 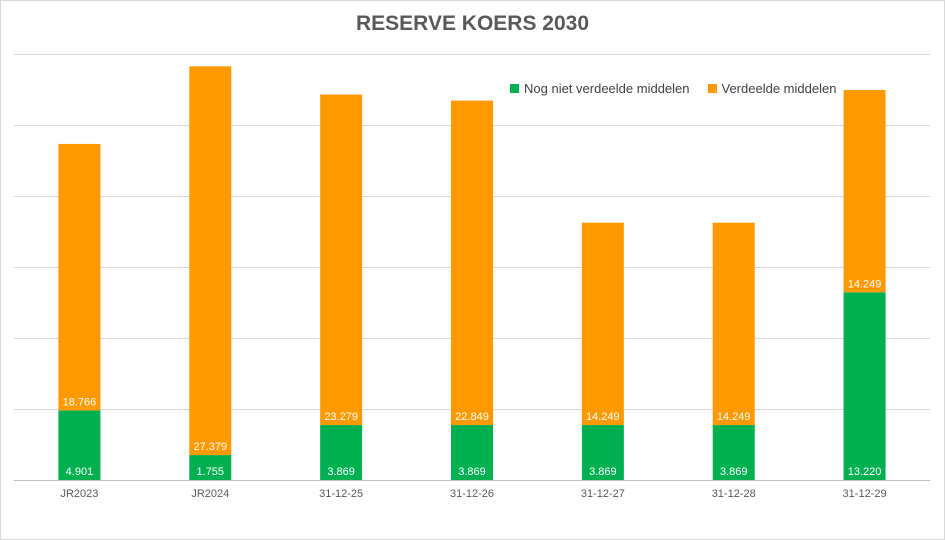 What do you see at coordinates (80, 402) in the screenshot?
I see `data-label: 18.766` at bounding box center [80, 402].